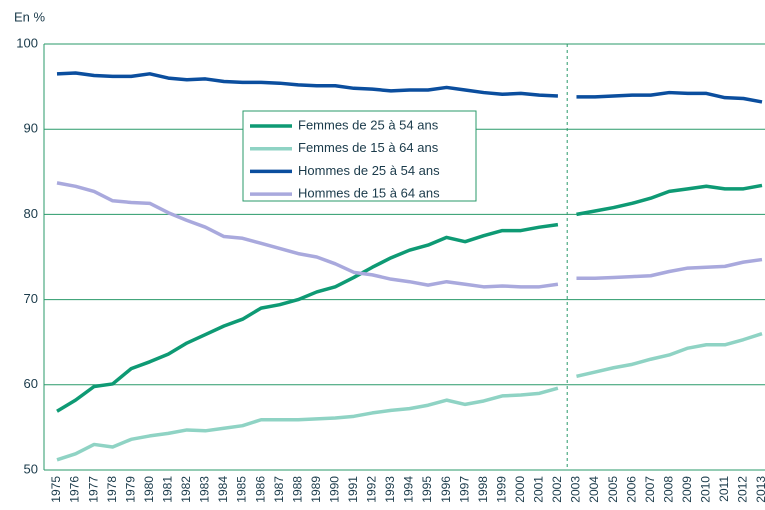 This screenshot has height=510, width=765. What do you see at coordinates (297, 489) in the screenshot?
I see `x-tick-label: 1988` at bounding box center [297, 489].